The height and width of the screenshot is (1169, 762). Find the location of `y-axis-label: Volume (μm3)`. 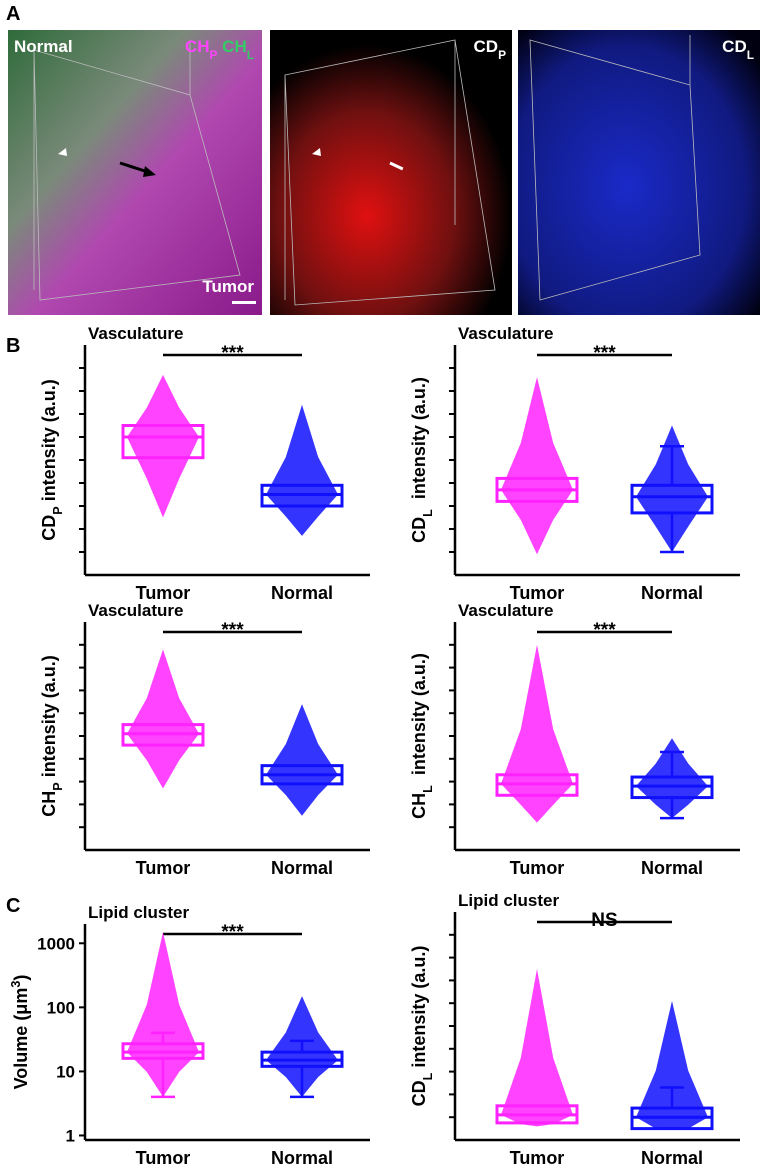

y-axis-label: Volume (μm3) is located at coordinates (20, 1032).